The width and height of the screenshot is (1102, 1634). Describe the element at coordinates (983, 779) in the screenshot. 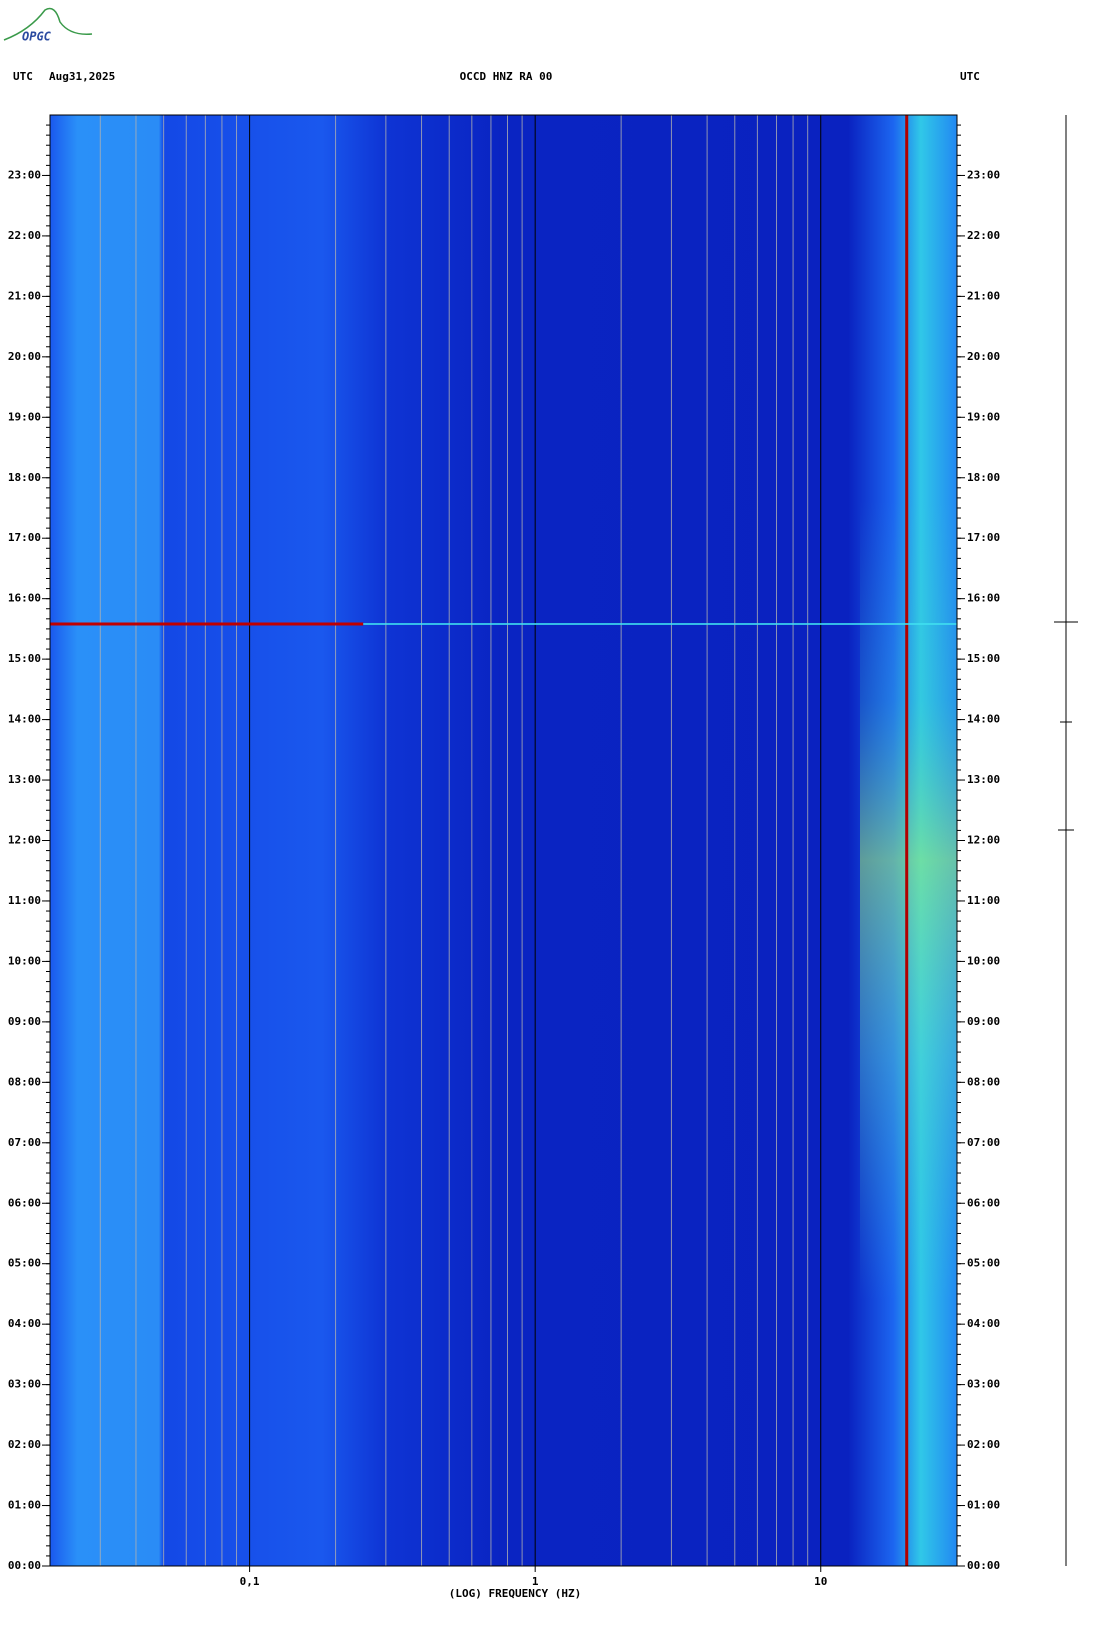

I see `y-tick-label-right: 13:00` at that location.